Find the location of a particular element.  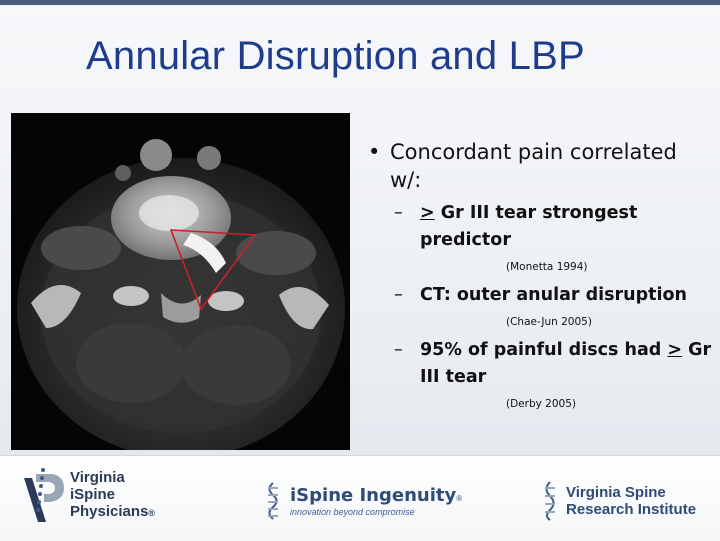

top-accent-bar is located at coordinates (360, 2).